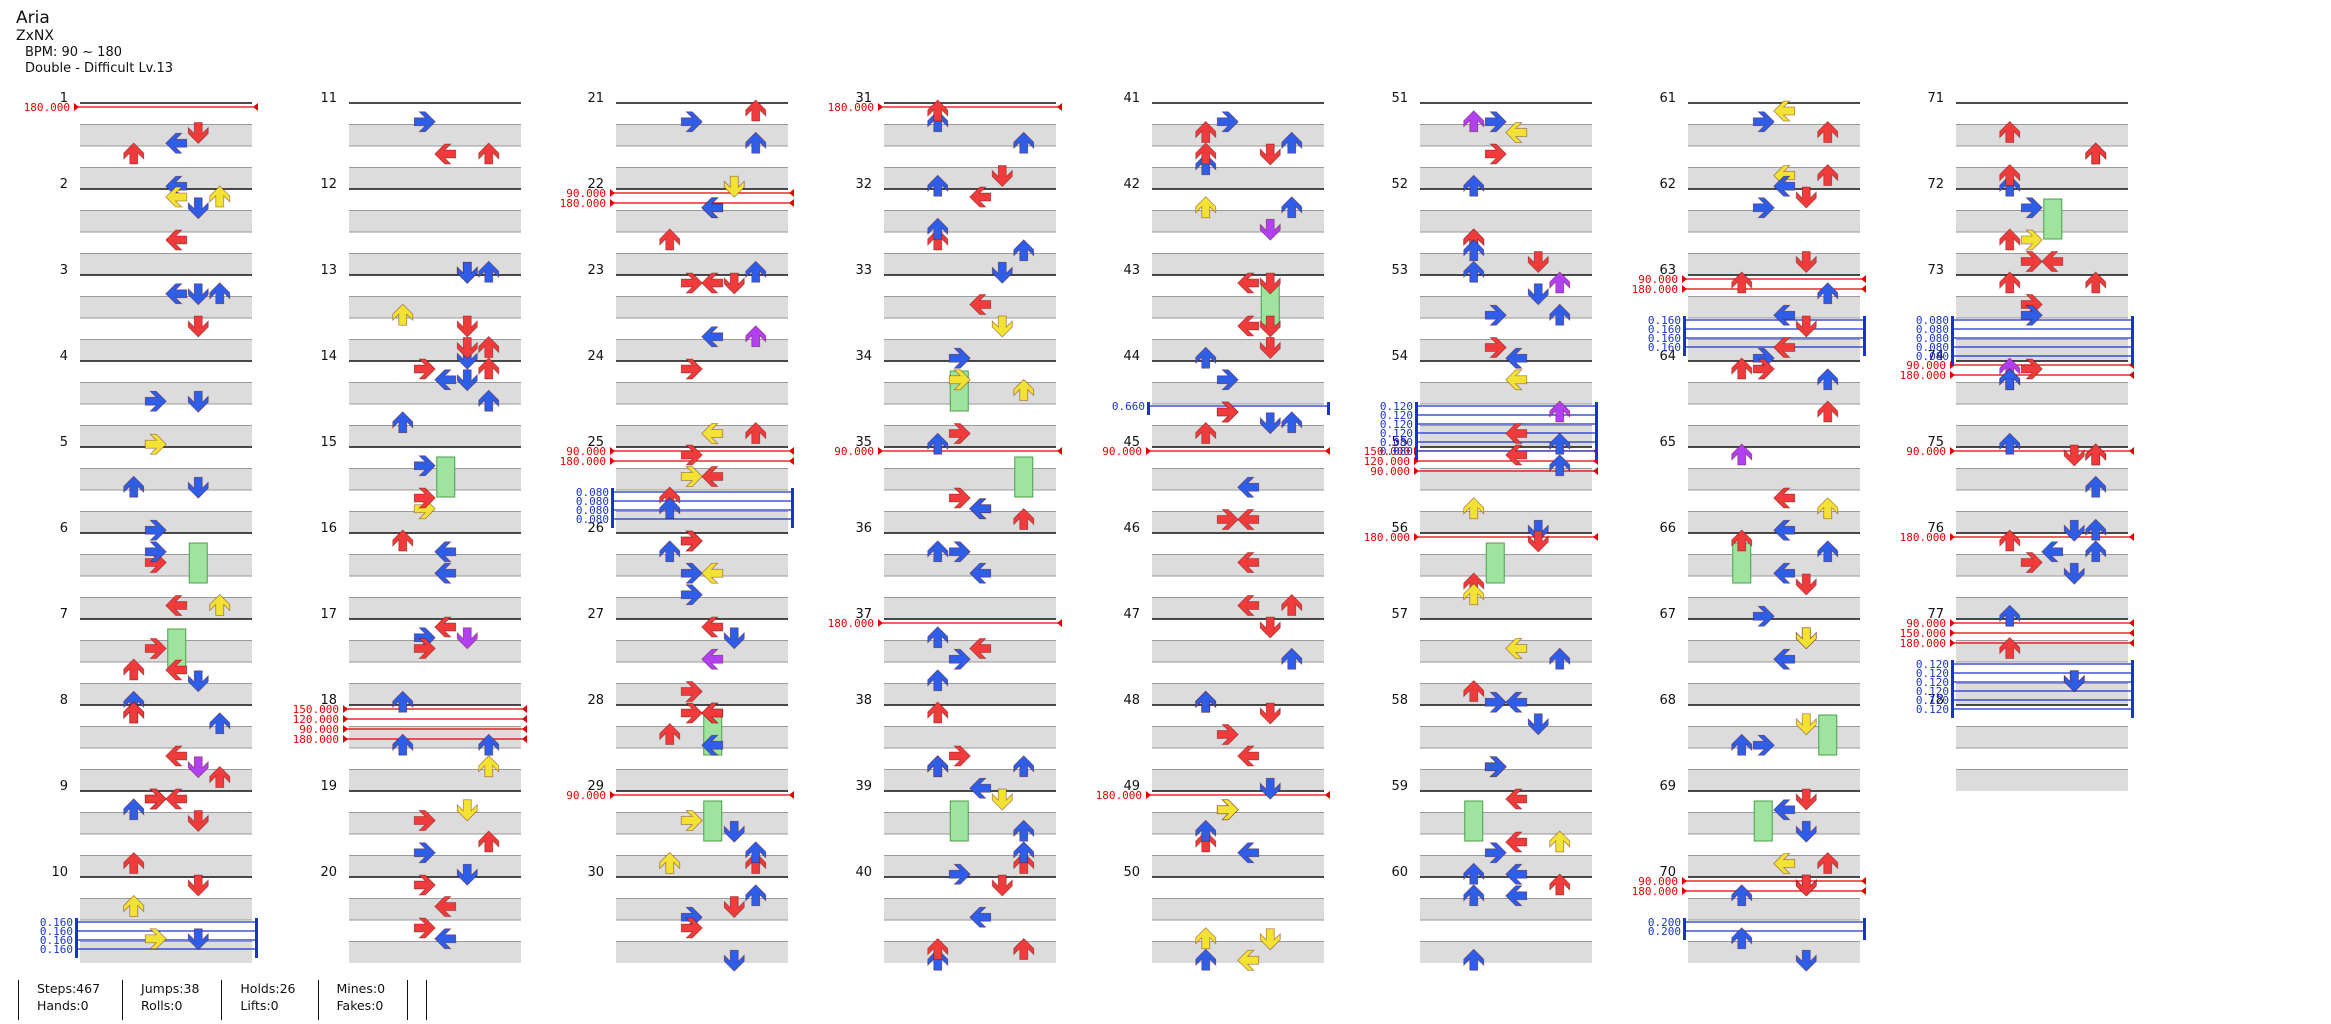 Image resolution: width=2331 pixels, height=1024 pixels. Describe the element at coordinates (59, 872) in the screenshot. I see `measure-number: 10` at that location.